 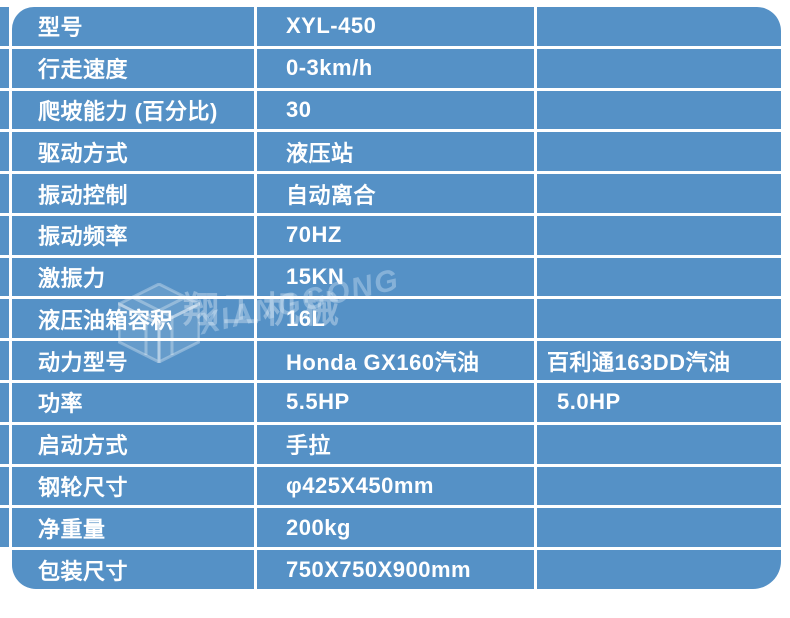 What do you see at coordinates (659, 152) in the screenshot?
I see `value2-drive-type` at bounding box center [659, 152].